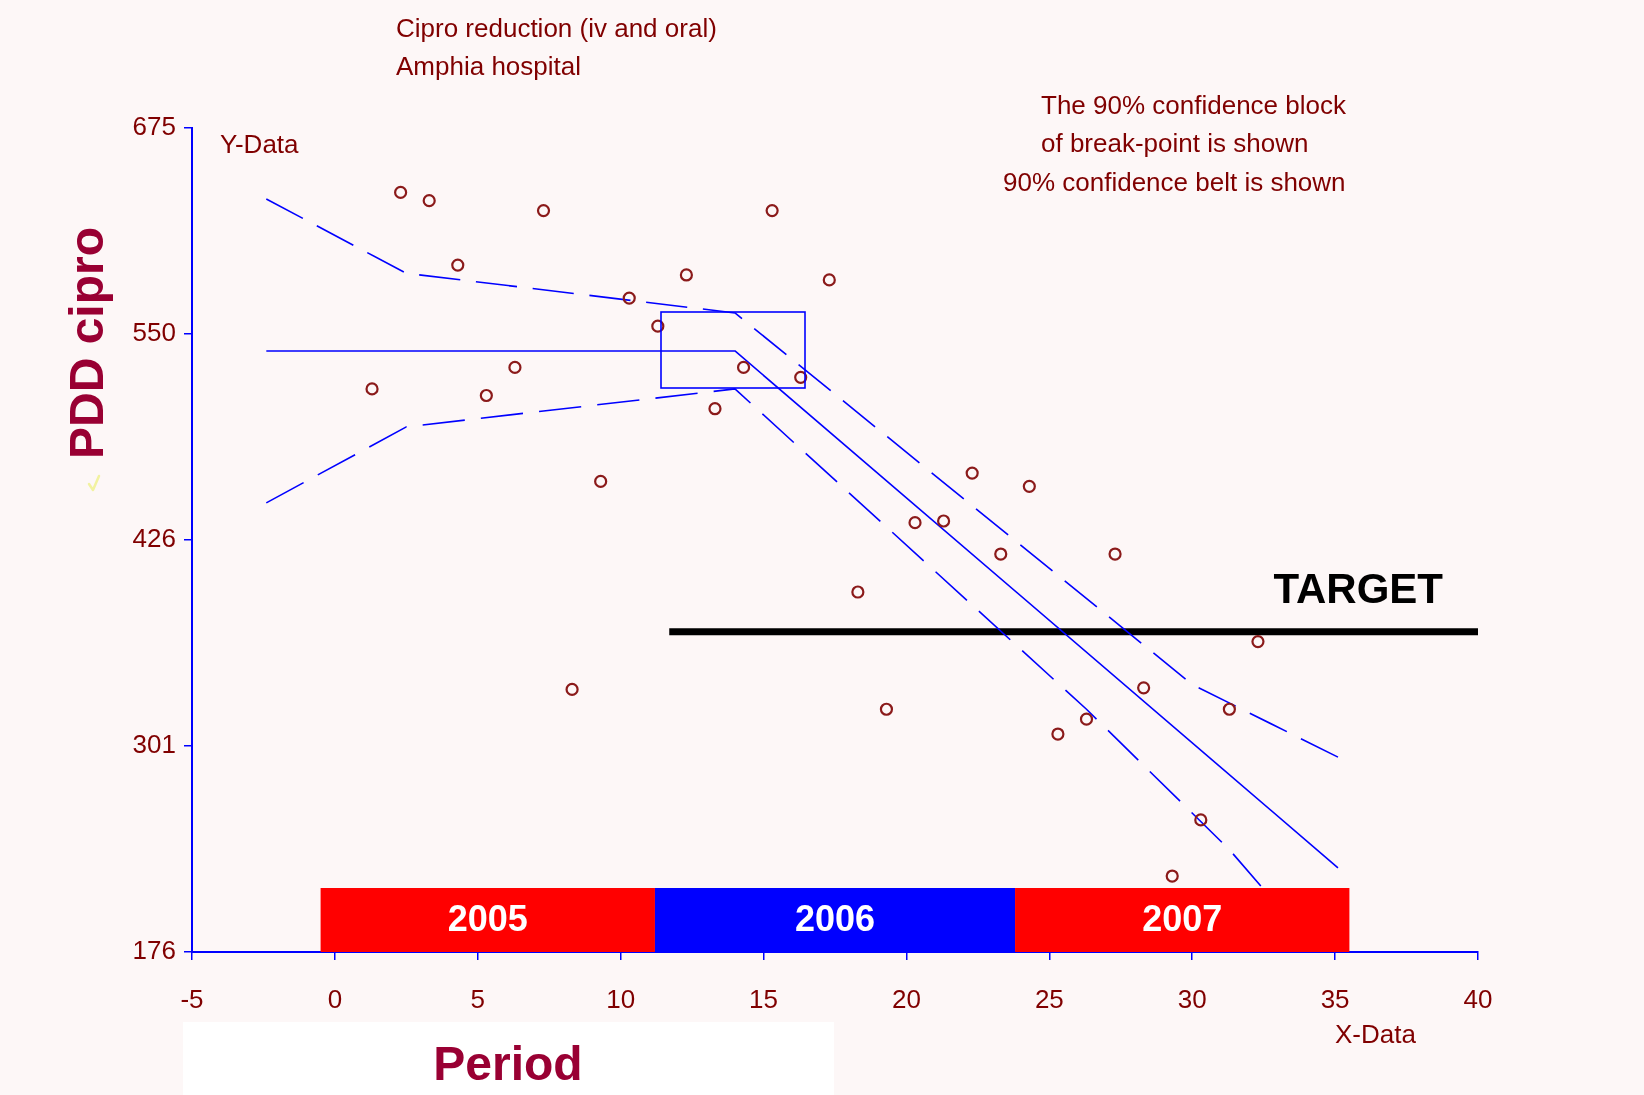 Image resolution: width=1644 pixels, height=1095 pixels. What do you see at coordinates (1358, 589) in the screenshot?
I see `series-label: TARGET` at bounding box center [1358, 589].